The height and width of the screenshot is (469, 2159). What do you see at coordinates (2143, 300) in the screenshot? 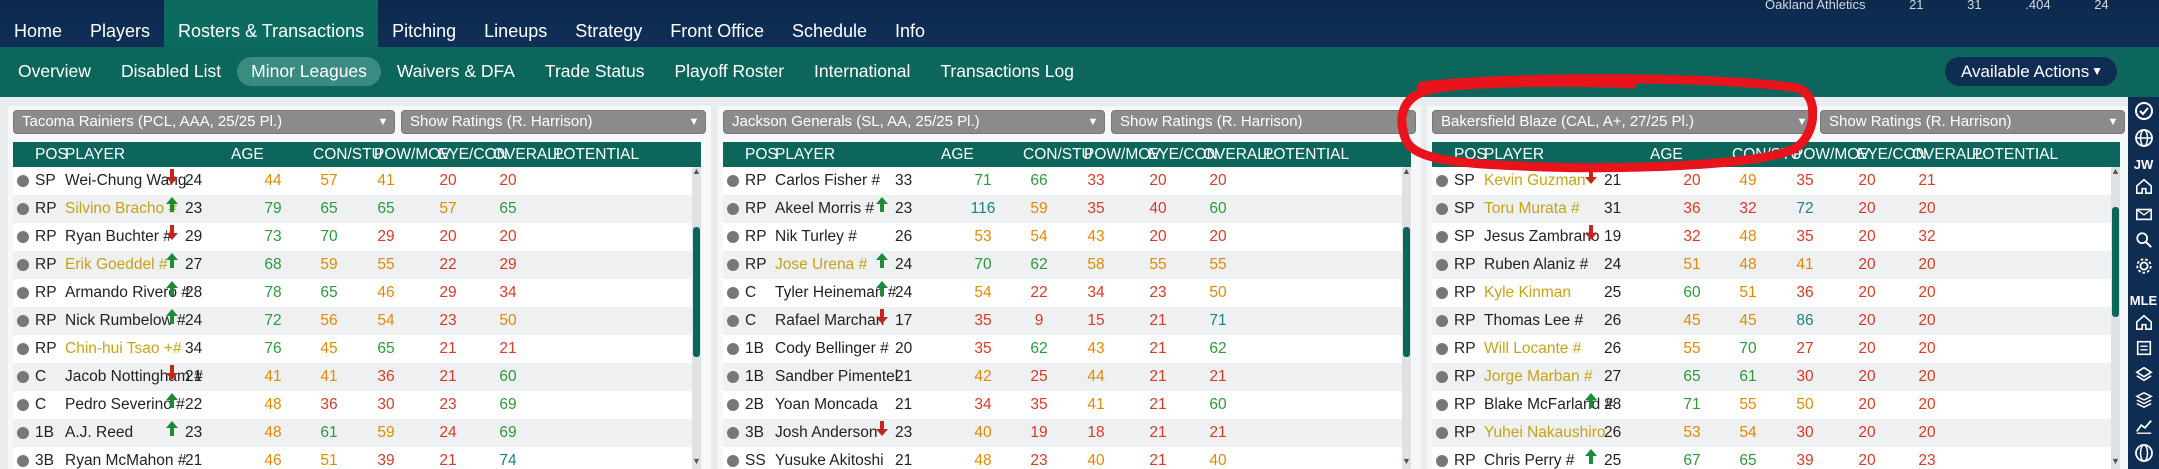
I see `mle-label: MLE` at bounding box center [2143, 300].